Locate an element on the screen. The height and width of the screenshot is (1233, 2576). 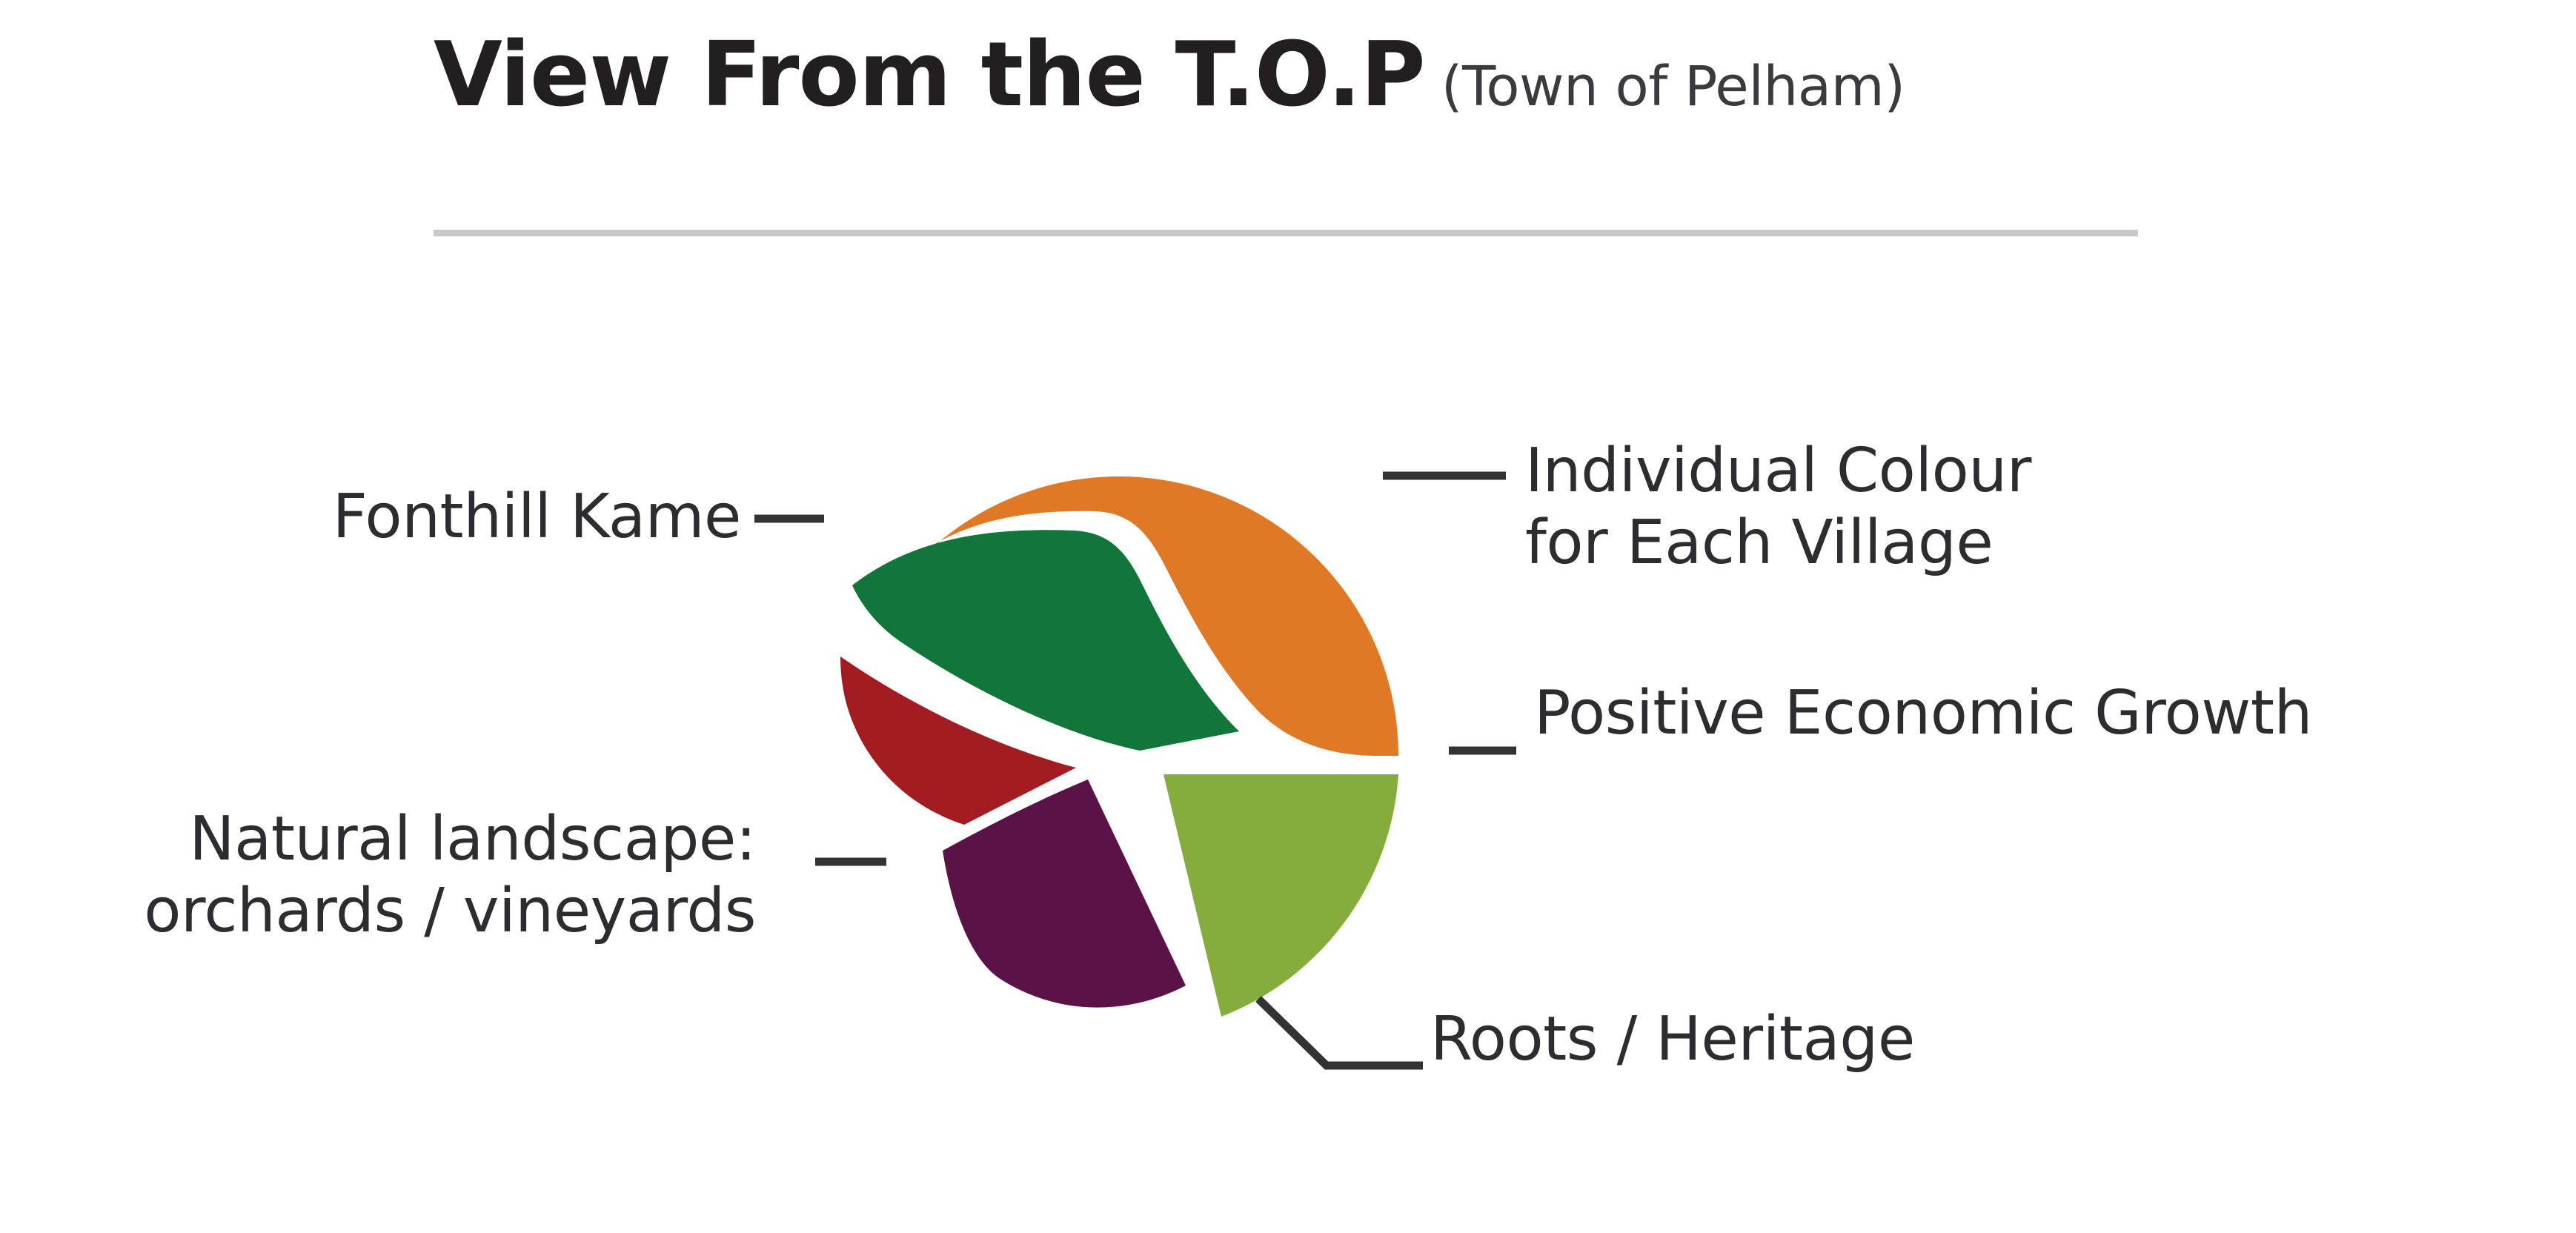
pie-slice-fonthill-kame is located at coordinates (1045, 640).